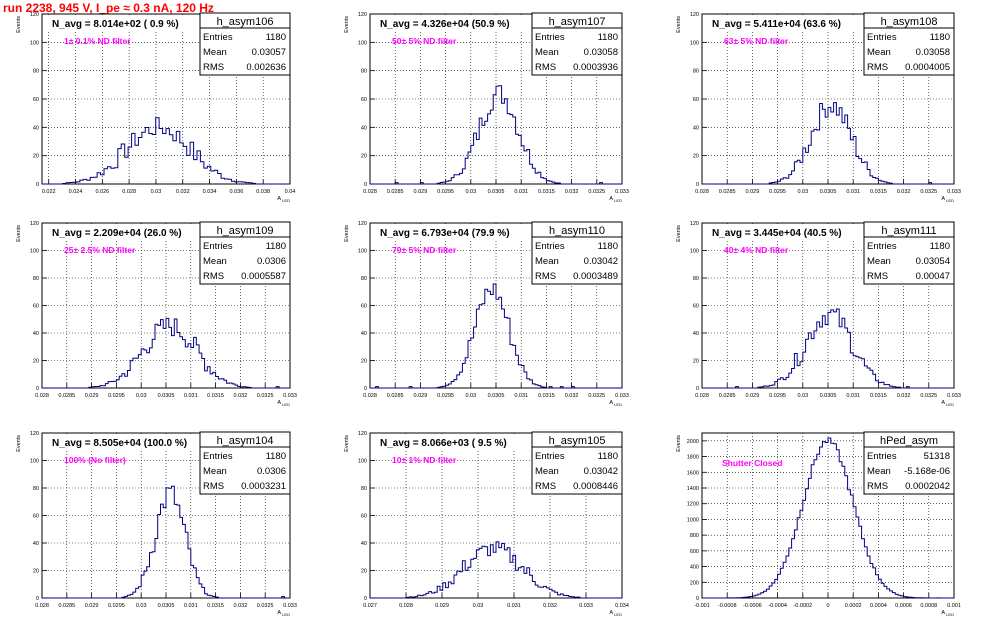  I want to click on y-tick-label: 600, so click(694, 552).